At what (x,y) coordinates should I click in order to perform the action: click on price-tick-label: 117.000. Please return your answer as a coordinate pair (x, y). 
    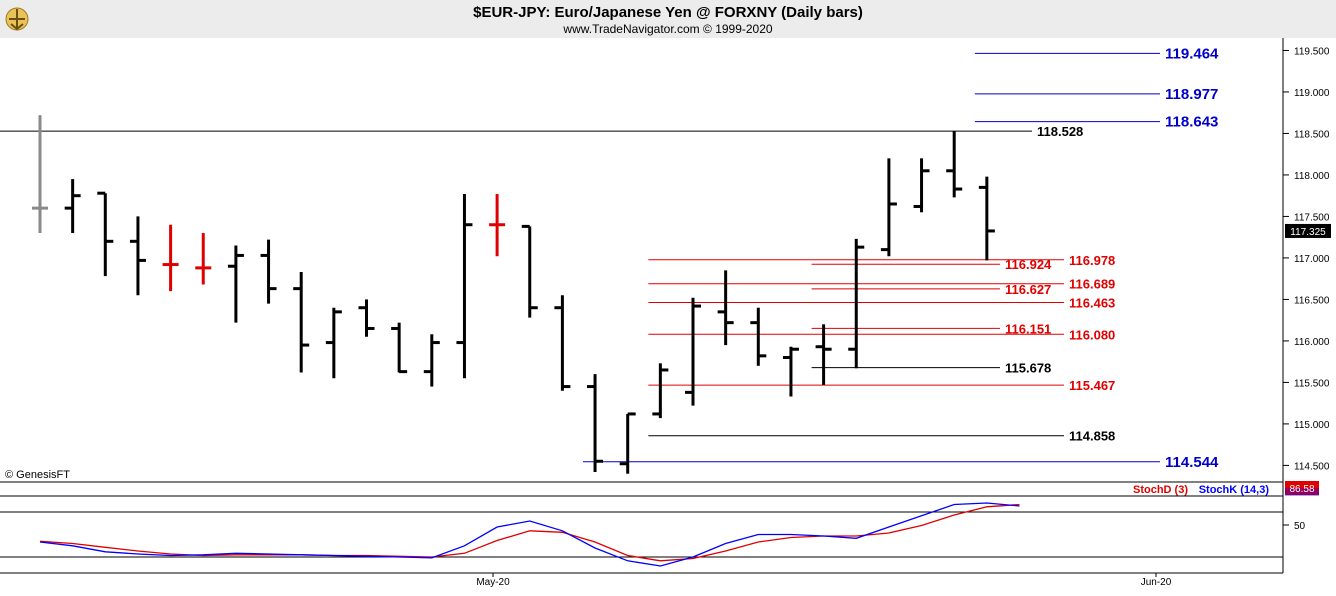
    Looking at the image, I should click on (1312, 259).